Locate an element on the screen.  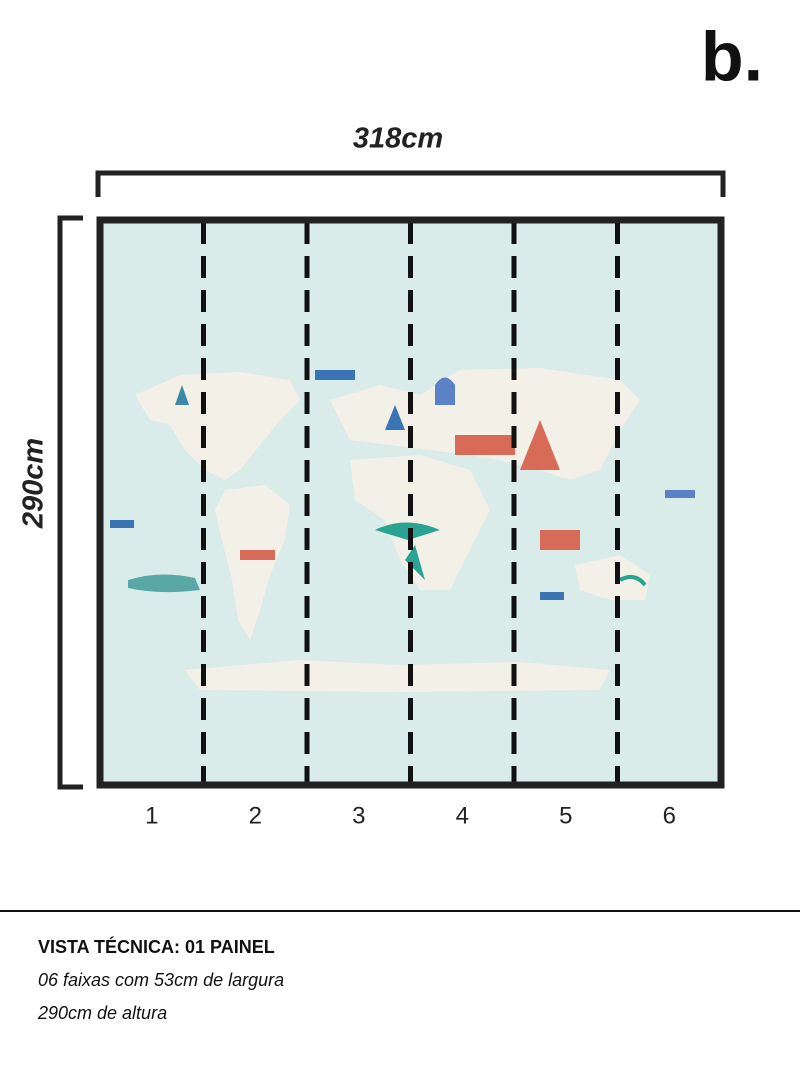
logo: b. is located at coordinates (732, 56).